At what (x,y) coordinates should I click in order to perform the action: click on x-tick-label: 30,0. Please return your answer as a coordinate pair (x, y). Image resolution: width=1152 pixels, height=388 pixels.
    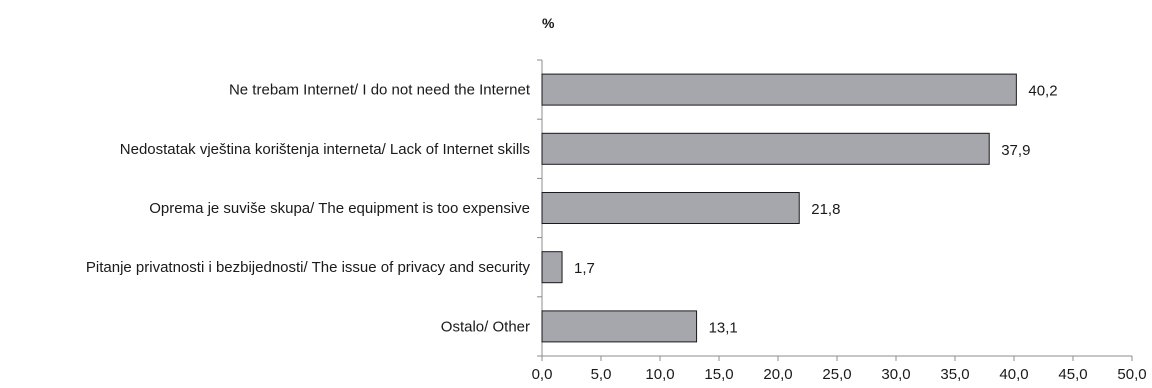
    Looking at the image, I should click on (895, 374).